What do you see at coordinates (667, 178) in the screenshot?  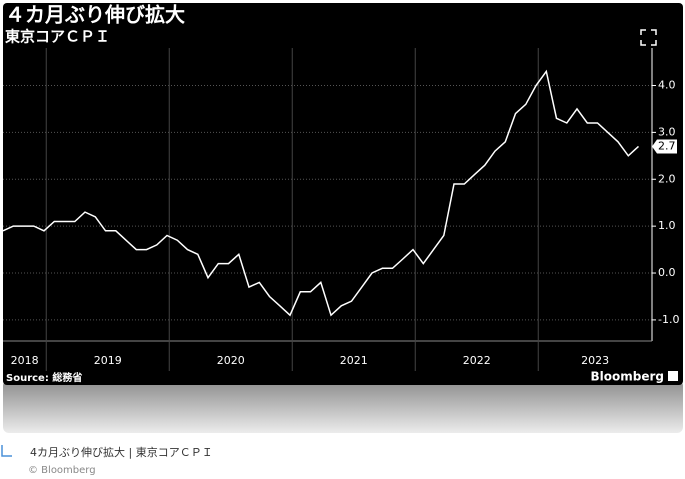 I see `y-tick-label: 2.0` at bounding box center [667, 178].